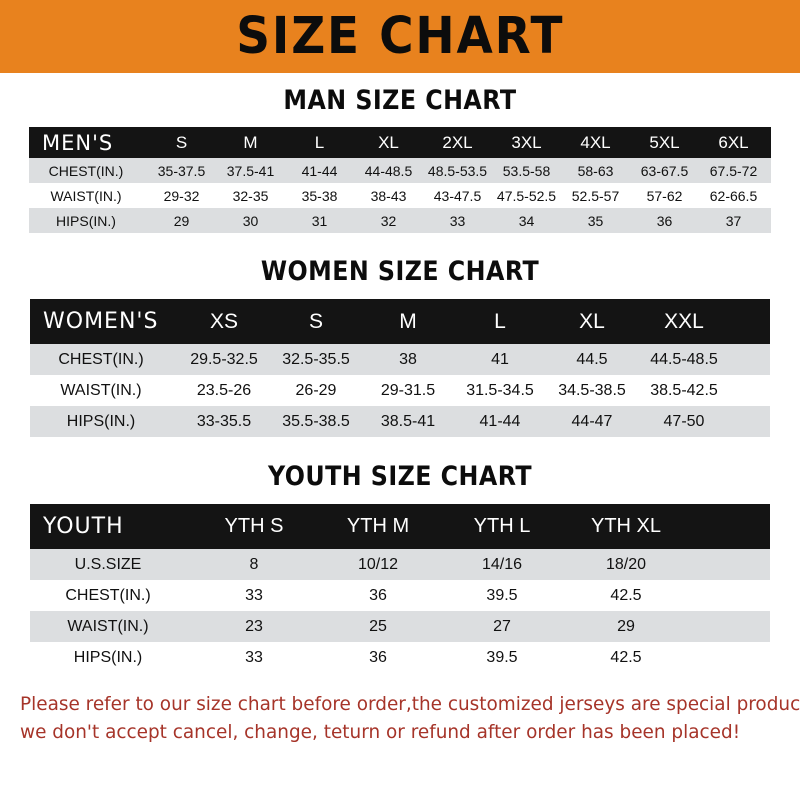 This screenshot has height=800, width=800. I want to click on men-cell: 44-48.5, so click(388, 170).